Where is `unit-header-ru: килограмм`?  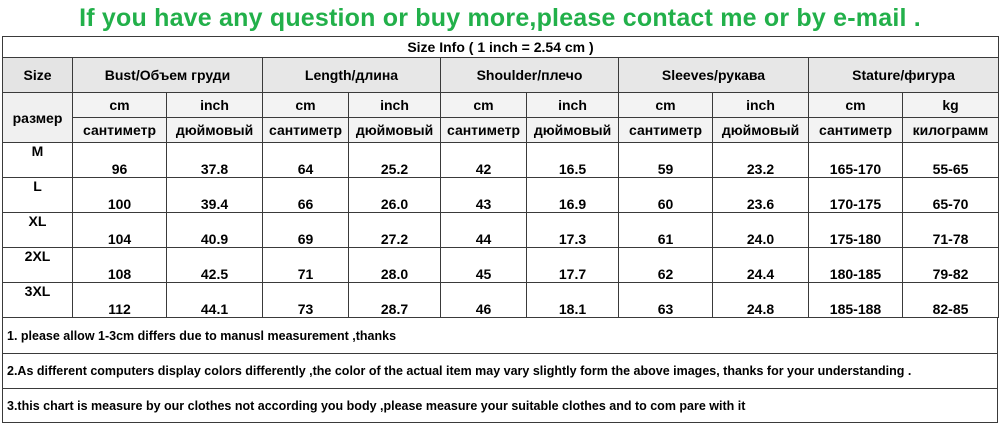
unit-header-ru: килограмм is located at coordinates (950, 130).